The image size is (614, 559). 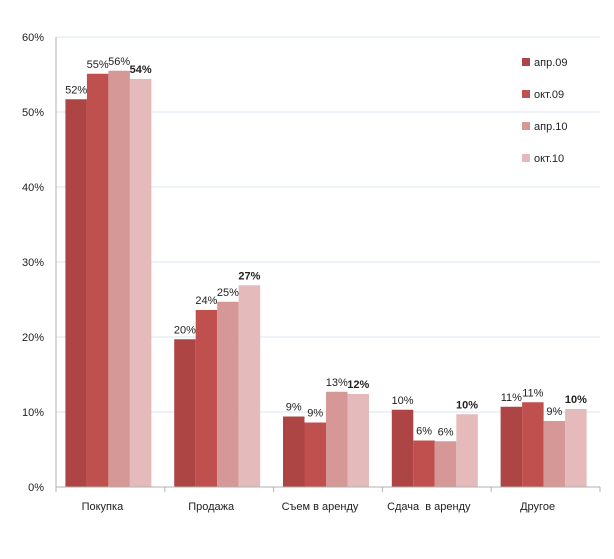 I want to click on legend-label: окт.10, so click(x=549, y=159).